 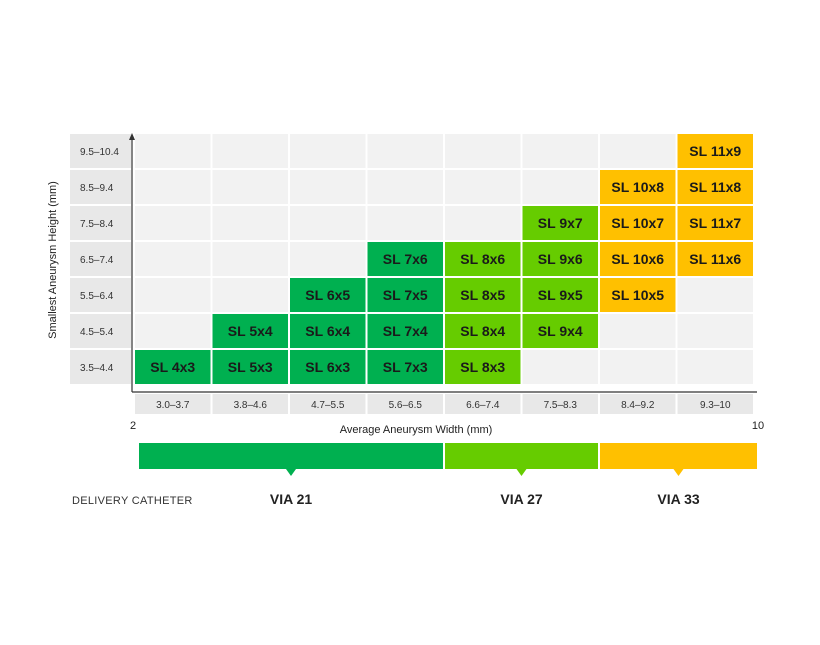 I want to click on catheter-name-via21: VIA 21, so click(x=291, y=499).